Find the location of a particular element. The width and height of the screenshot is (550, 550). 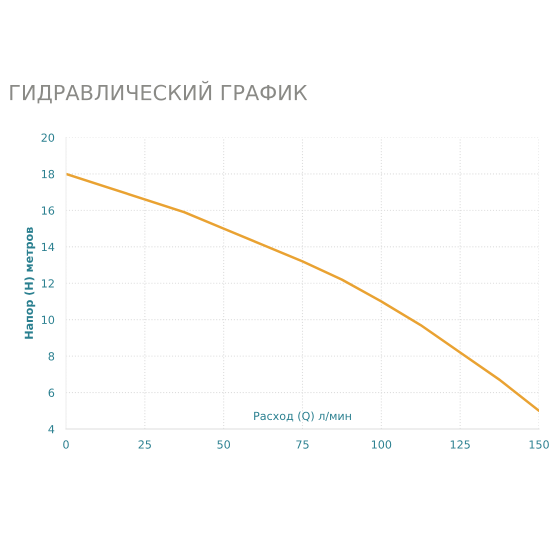

y-tick-label: 16 is located at coordinates (48, 210).